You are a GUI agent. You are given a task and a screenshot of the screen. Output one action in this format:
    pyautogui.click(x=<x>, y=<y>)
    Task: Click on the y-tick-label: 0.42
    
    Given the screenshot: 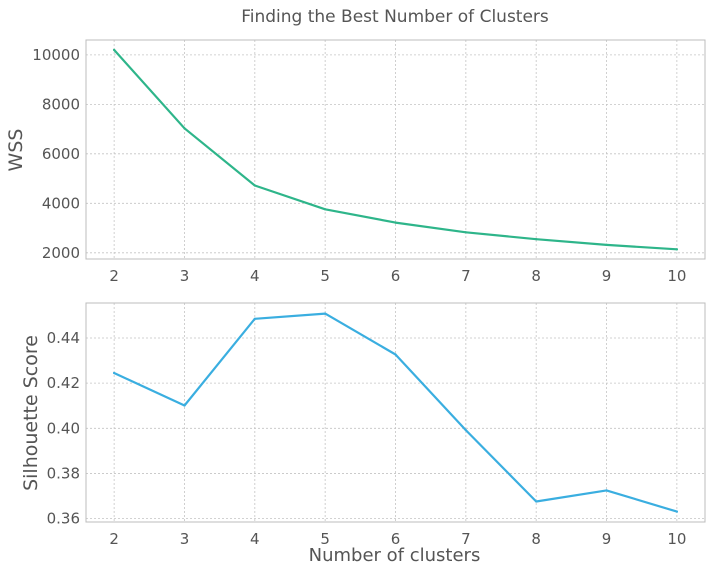 What is the action you would take?
    pyautogui.click(x=63, y=383)
    